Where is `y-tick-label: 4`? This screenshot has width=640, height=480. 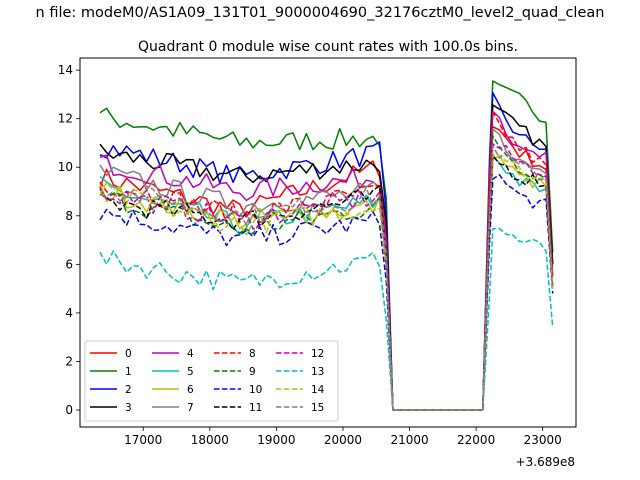
y-tick-label: 4 is located at coordinates (69, 313).